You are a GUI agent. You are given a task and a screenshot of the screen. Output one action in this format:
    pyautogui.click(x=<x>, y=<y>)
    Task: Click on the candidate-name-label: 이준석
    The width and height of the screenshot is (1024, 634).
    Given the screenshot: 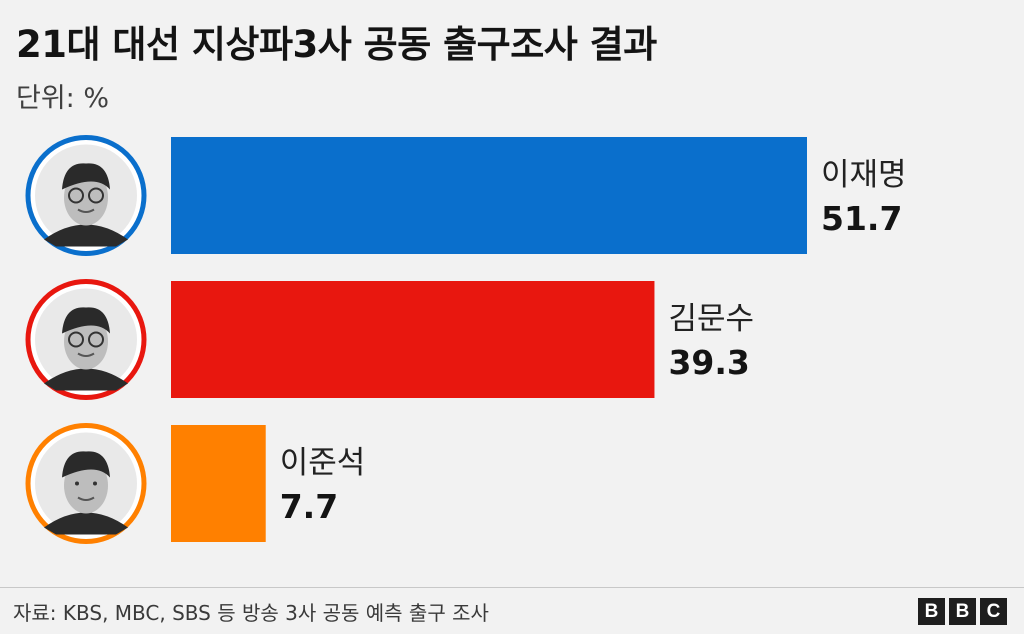 What is the action you would take?
    pyautogui.click(x=323, y=463)
    